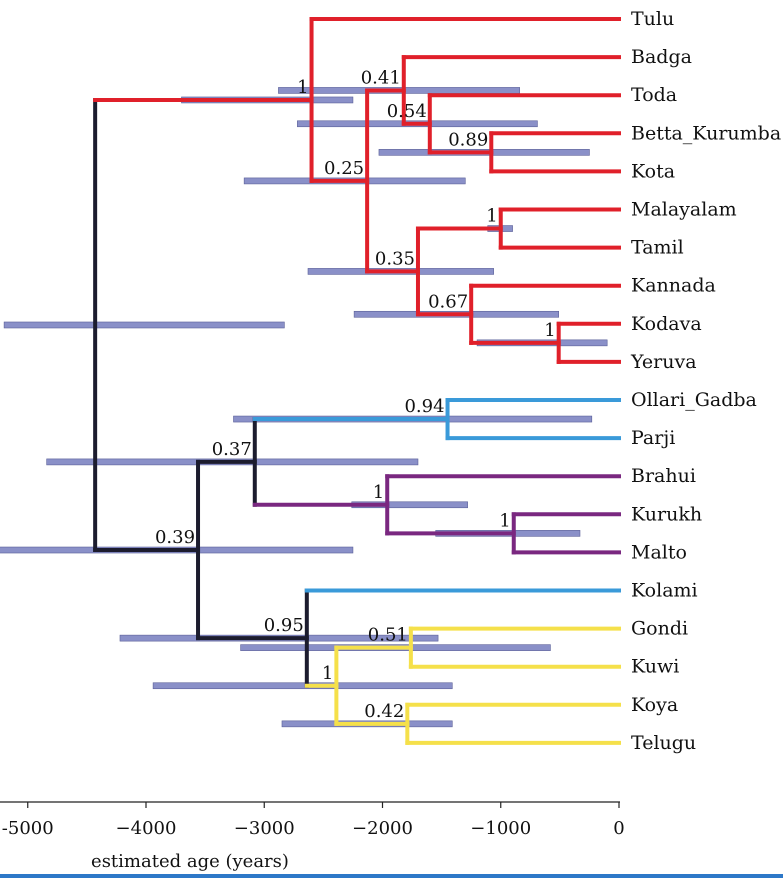  I want to click on support-maltam: 1, so click(491, 216).